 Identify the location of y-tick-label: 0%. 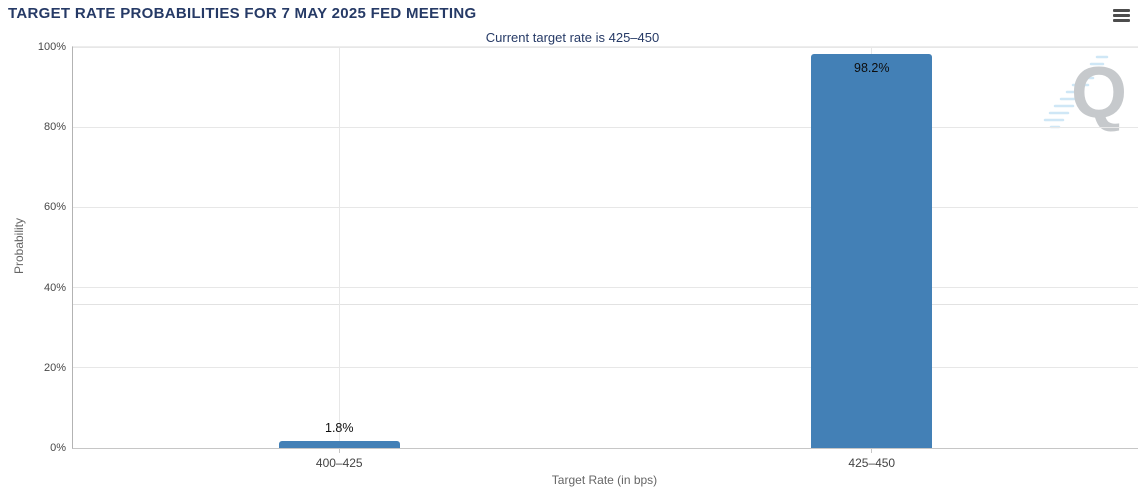
(58, 448).